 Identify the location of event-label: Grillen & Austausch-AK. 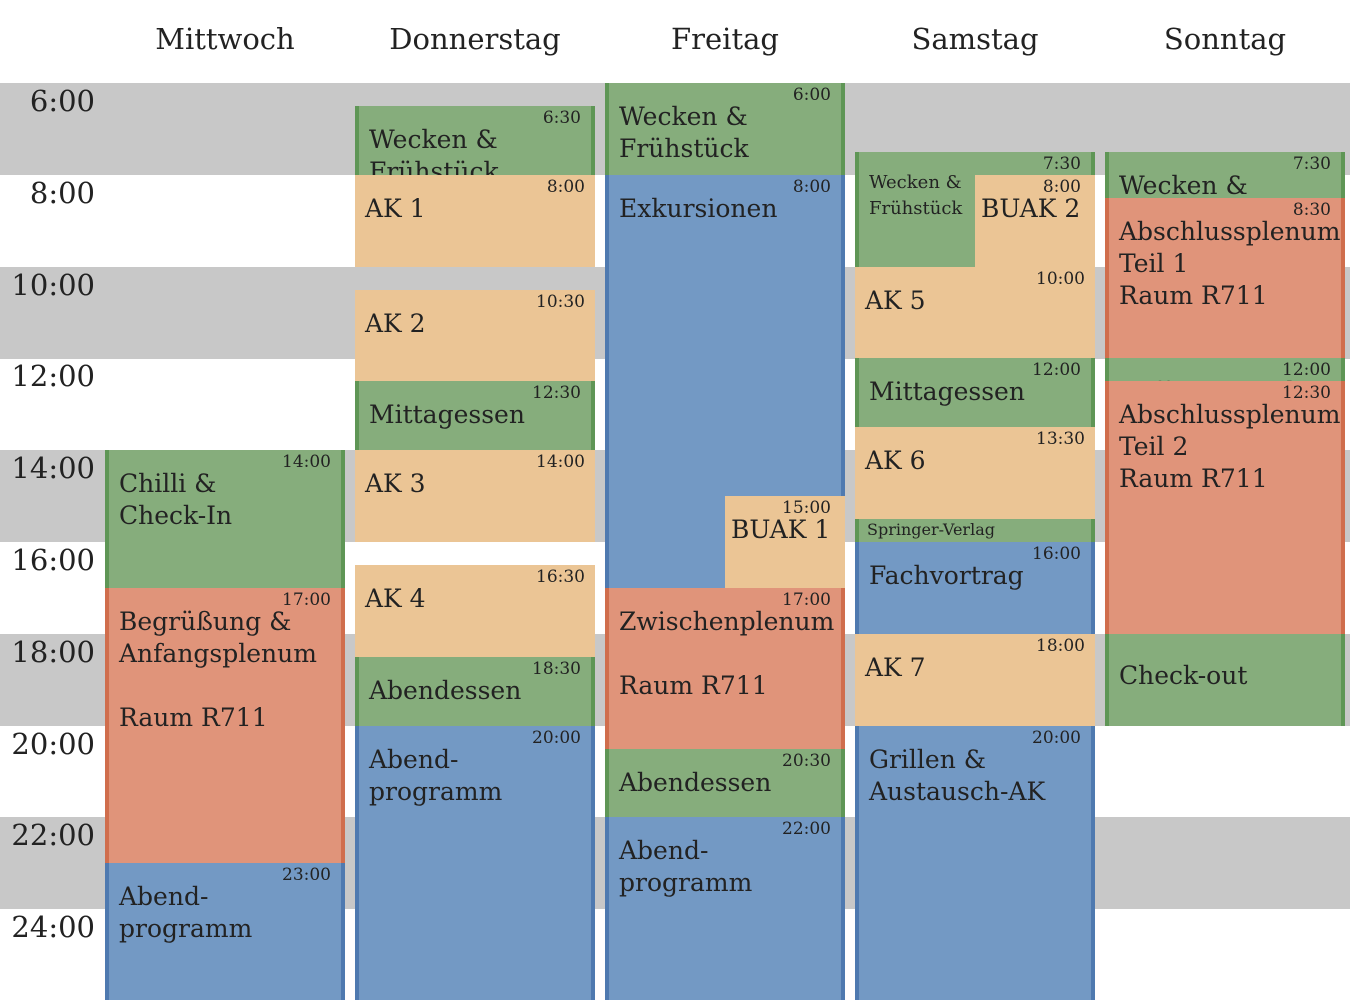
(957, 775).